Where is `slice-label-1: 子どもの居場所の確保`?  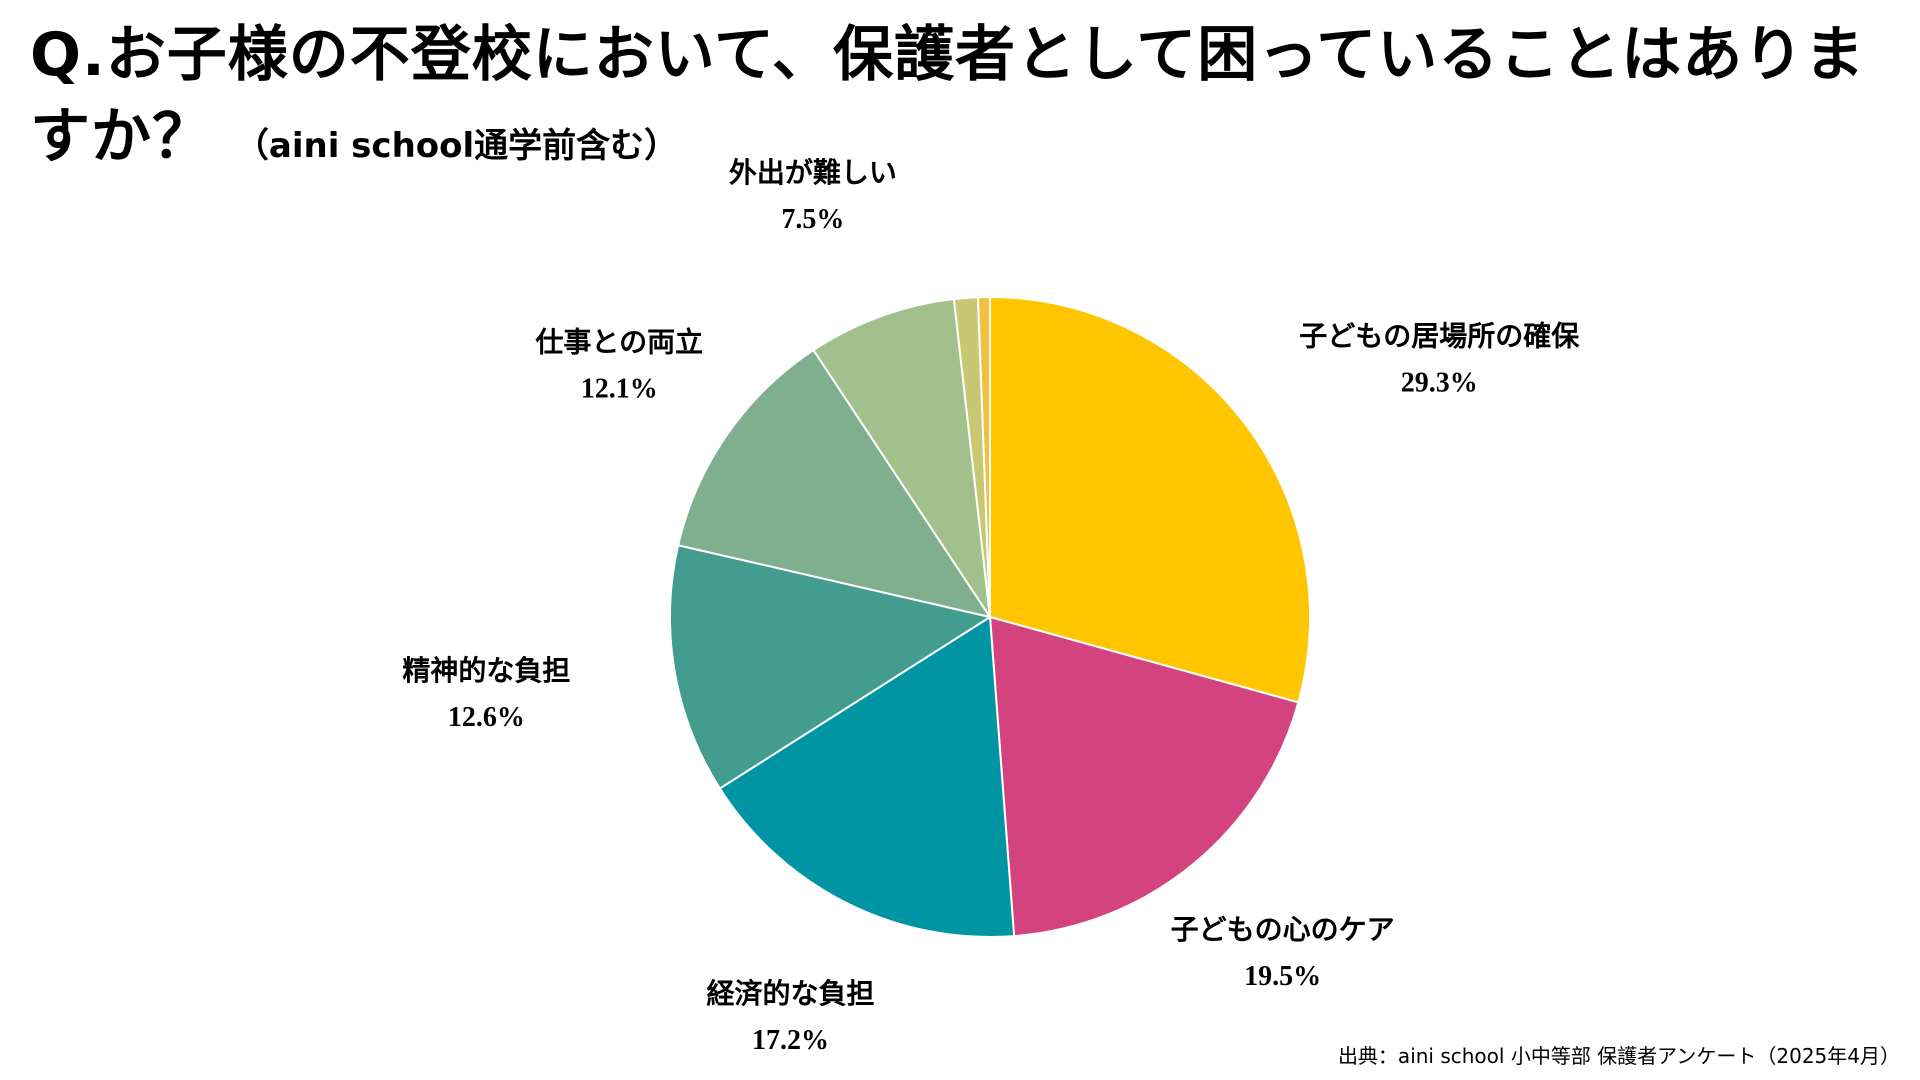
slice-label-1: 子どもの居場所の確保 is located at coordinates (1439, 336).